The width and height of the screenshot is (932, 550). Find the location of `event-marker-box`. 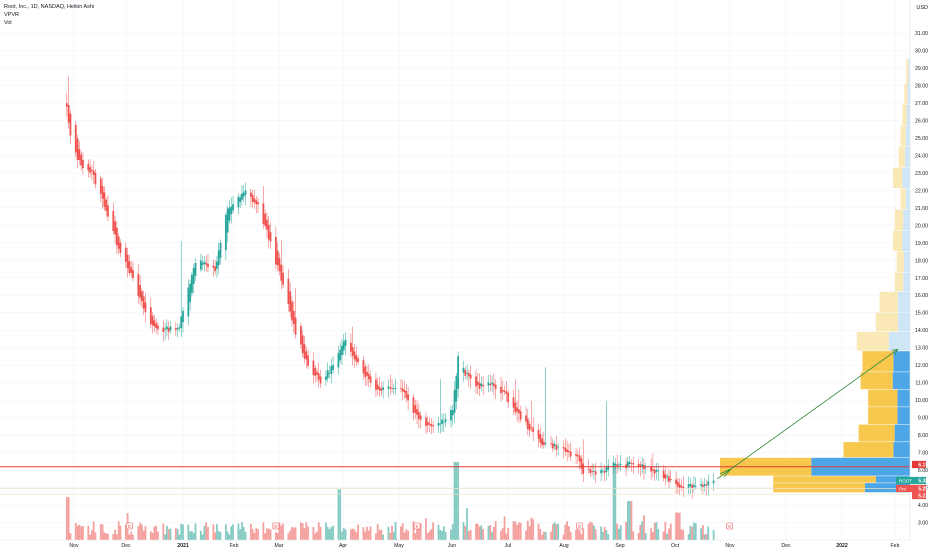

event-marker-box is located at coordinates (730, 526).